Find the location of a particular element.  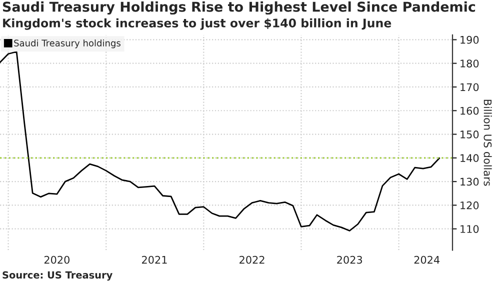

y-tick-label: 120 is located at coordinates (469, 205).